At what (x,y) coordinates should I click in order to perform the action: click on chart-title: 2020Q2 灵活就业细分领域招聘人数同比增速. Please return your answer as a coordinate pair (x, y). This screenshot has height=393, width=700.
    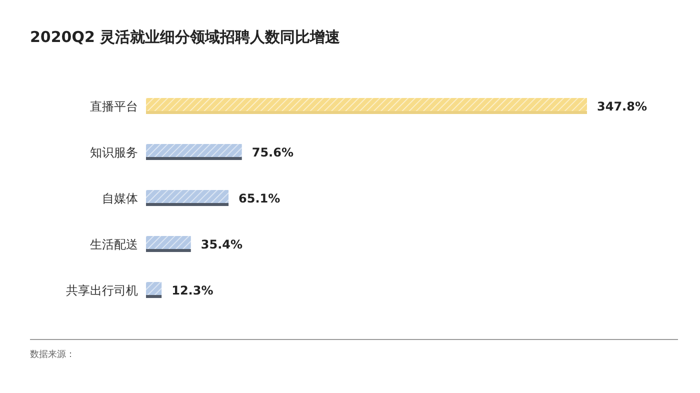
    Looking at the image, I should click on (185, 37).